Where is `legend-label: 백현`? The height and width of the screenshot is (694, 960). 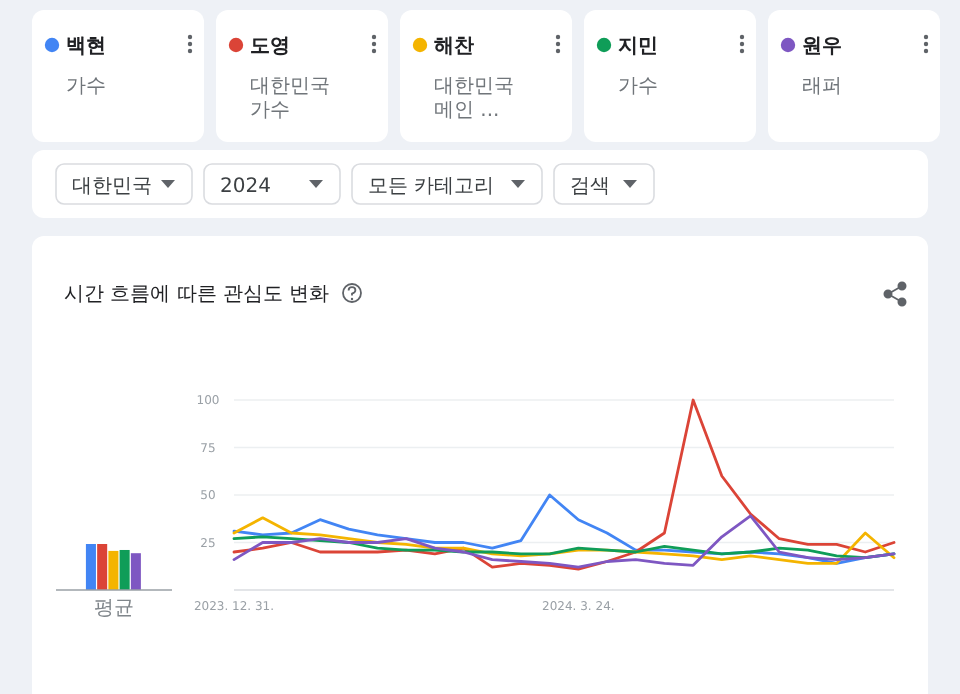 legend-label: 백현 is located at coordinates (86, 47).